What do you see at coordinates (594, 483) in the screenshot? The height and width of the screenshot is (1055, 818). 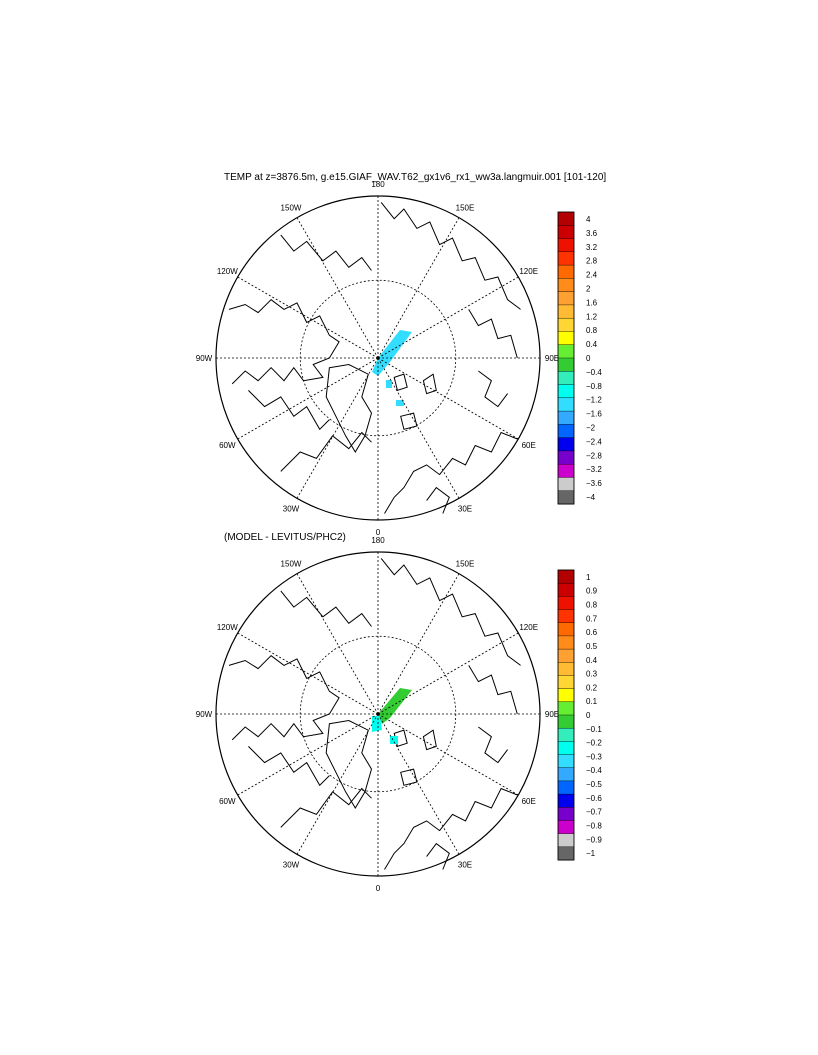 I see `colorbar-label: −3.6` at bounding box center [594, 483].